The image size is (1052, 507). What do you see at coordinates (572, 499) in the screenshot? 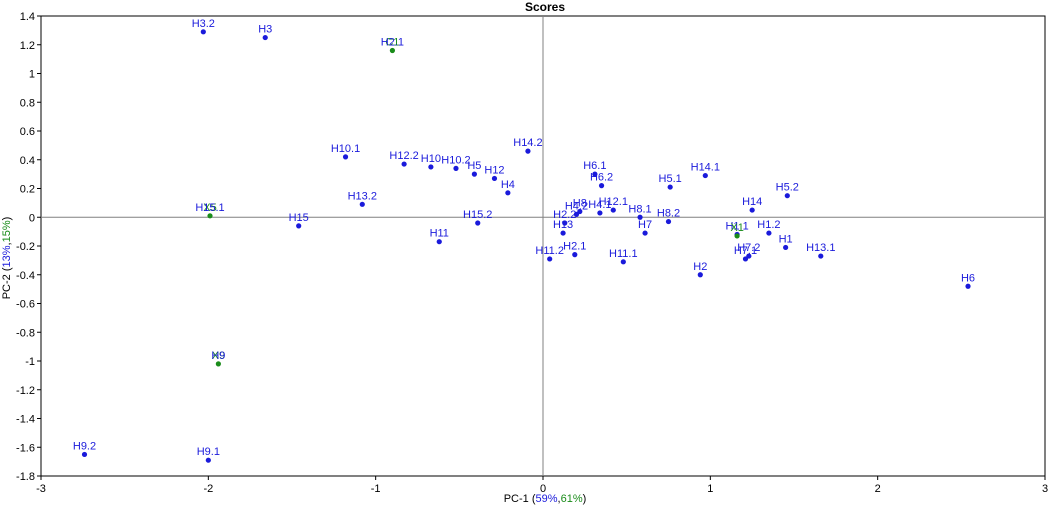
I see `x-axis-label-pct-b: 61%` at bounding box center [572, 499].